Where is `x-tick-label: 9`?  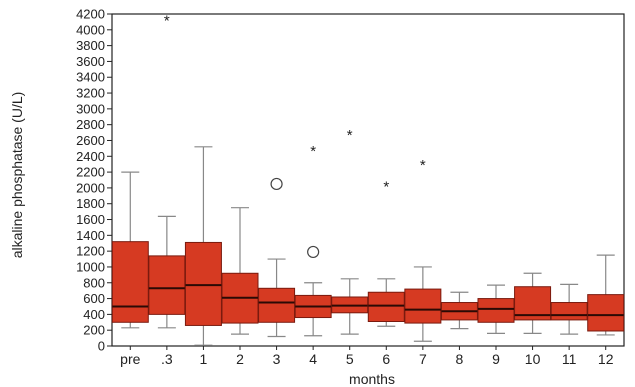 x-tick-label: 9 is located at coordinates (496, 359).